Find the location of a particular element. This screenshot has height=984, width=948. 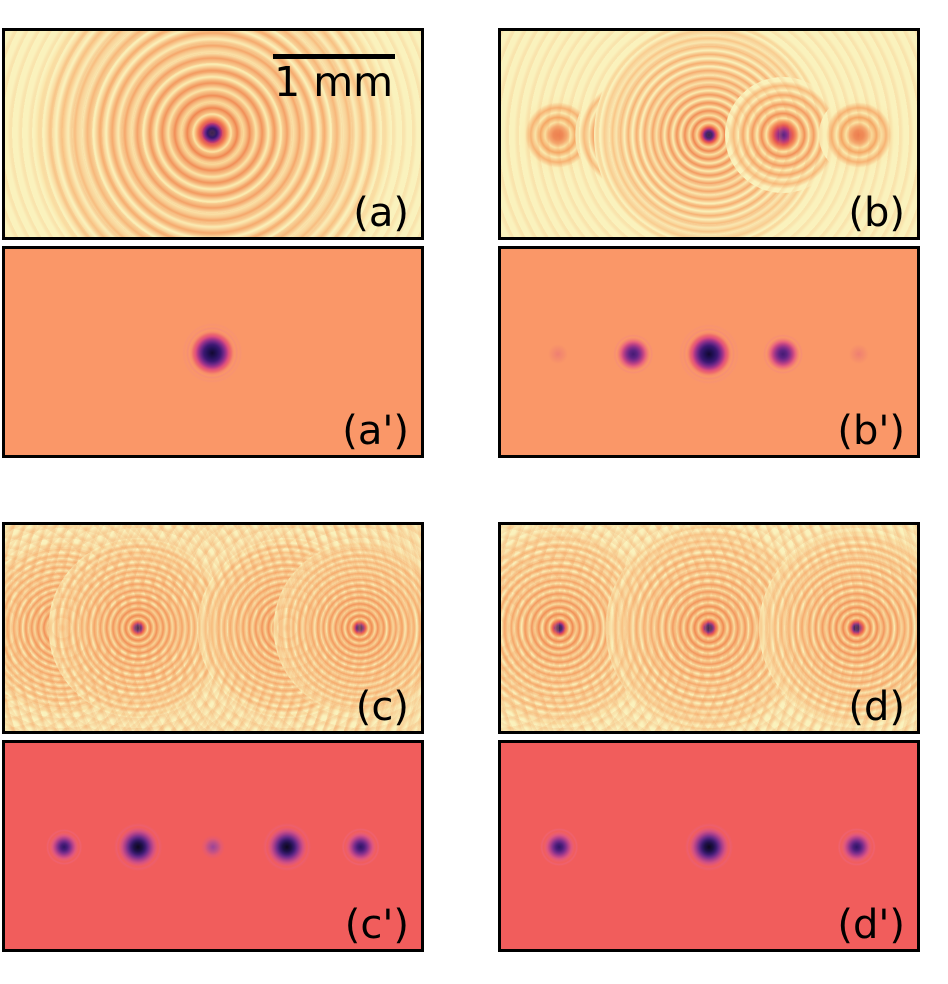

panel-hologram-c: (c) is located at coordinates (213, 628).